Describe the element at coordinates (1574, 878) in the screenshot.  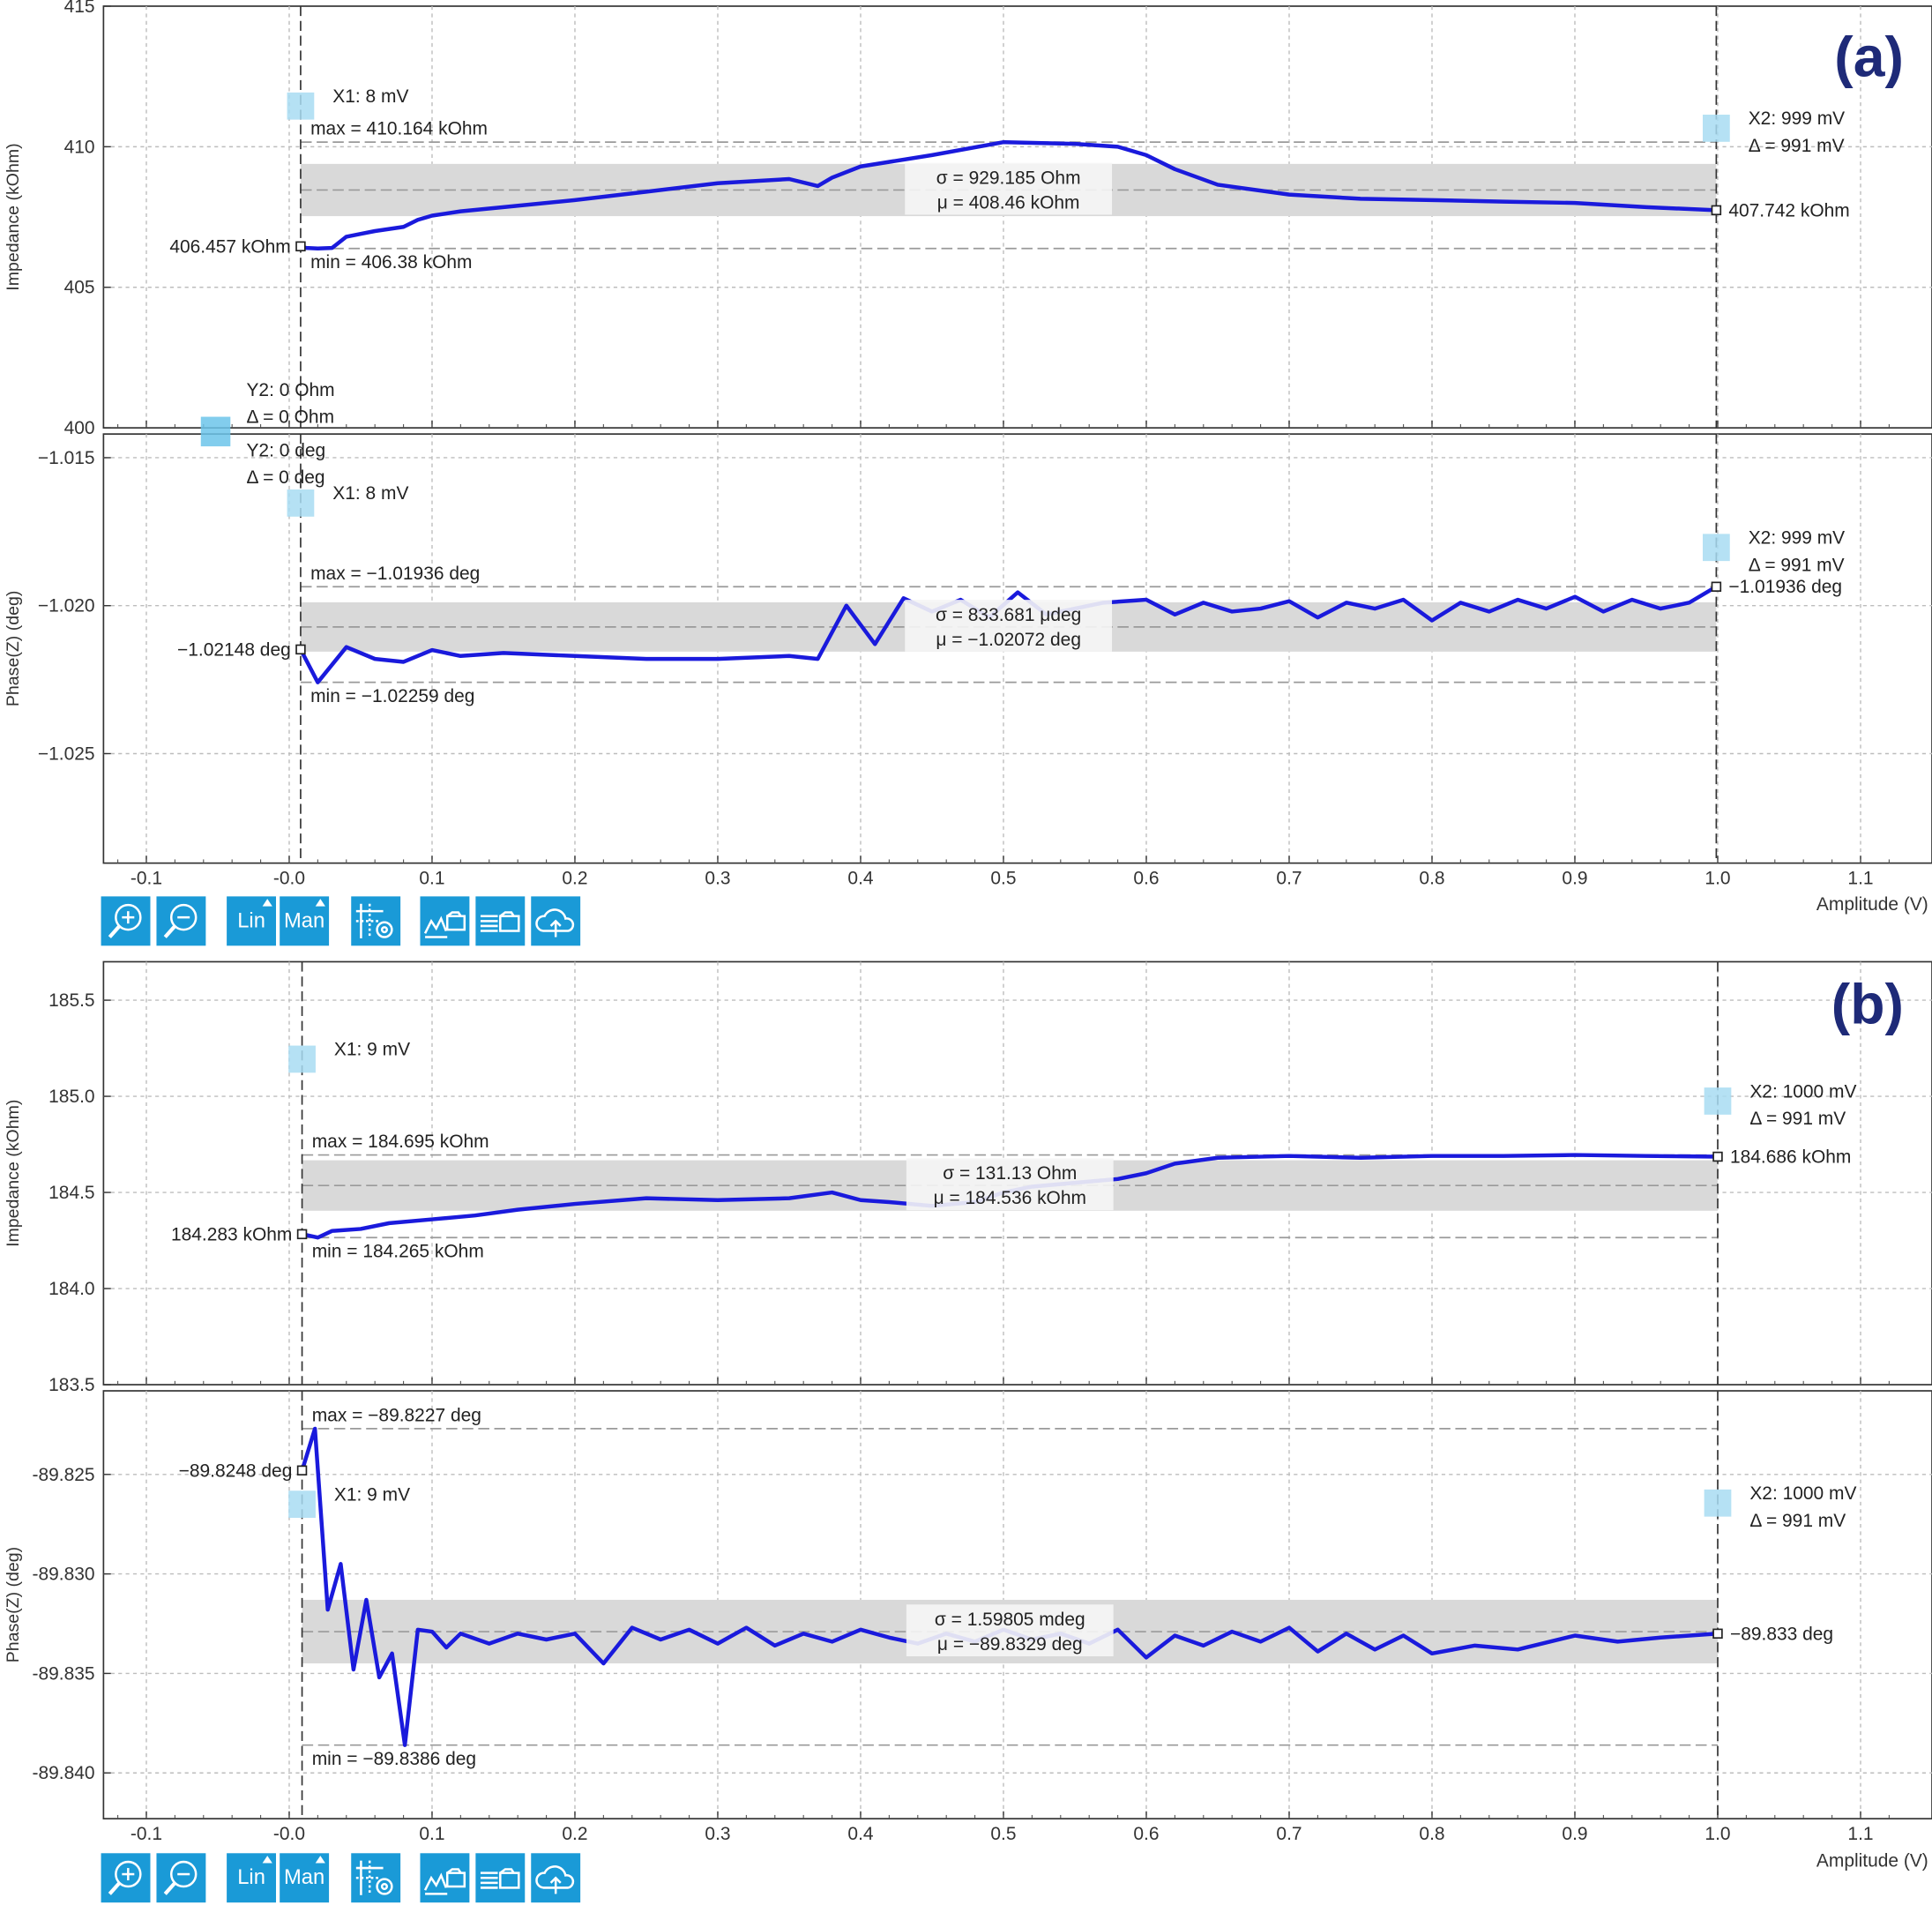
I see `x-tick-label: 0.9` at that location.